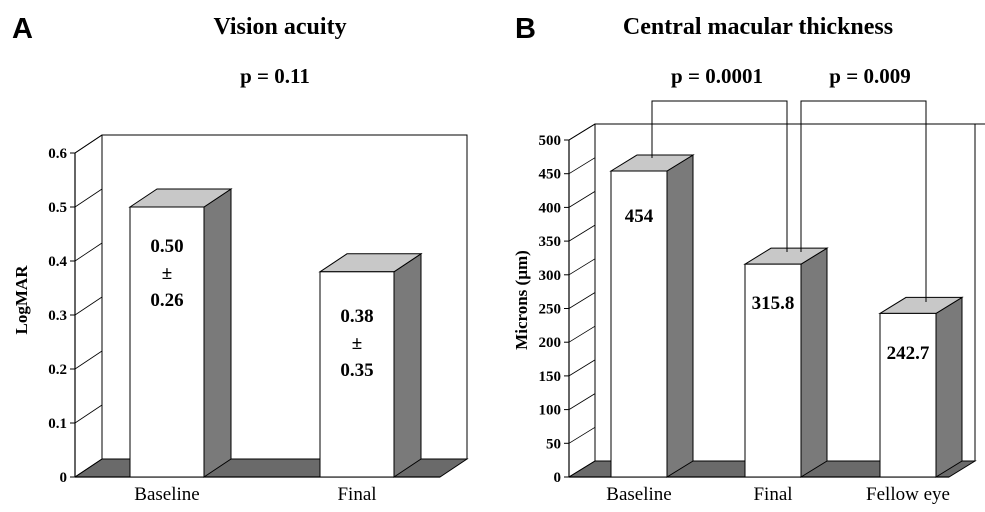 The height and width of the screenshot is (512, 985). I want to click on panel-label-a: A, so click(22, 29).